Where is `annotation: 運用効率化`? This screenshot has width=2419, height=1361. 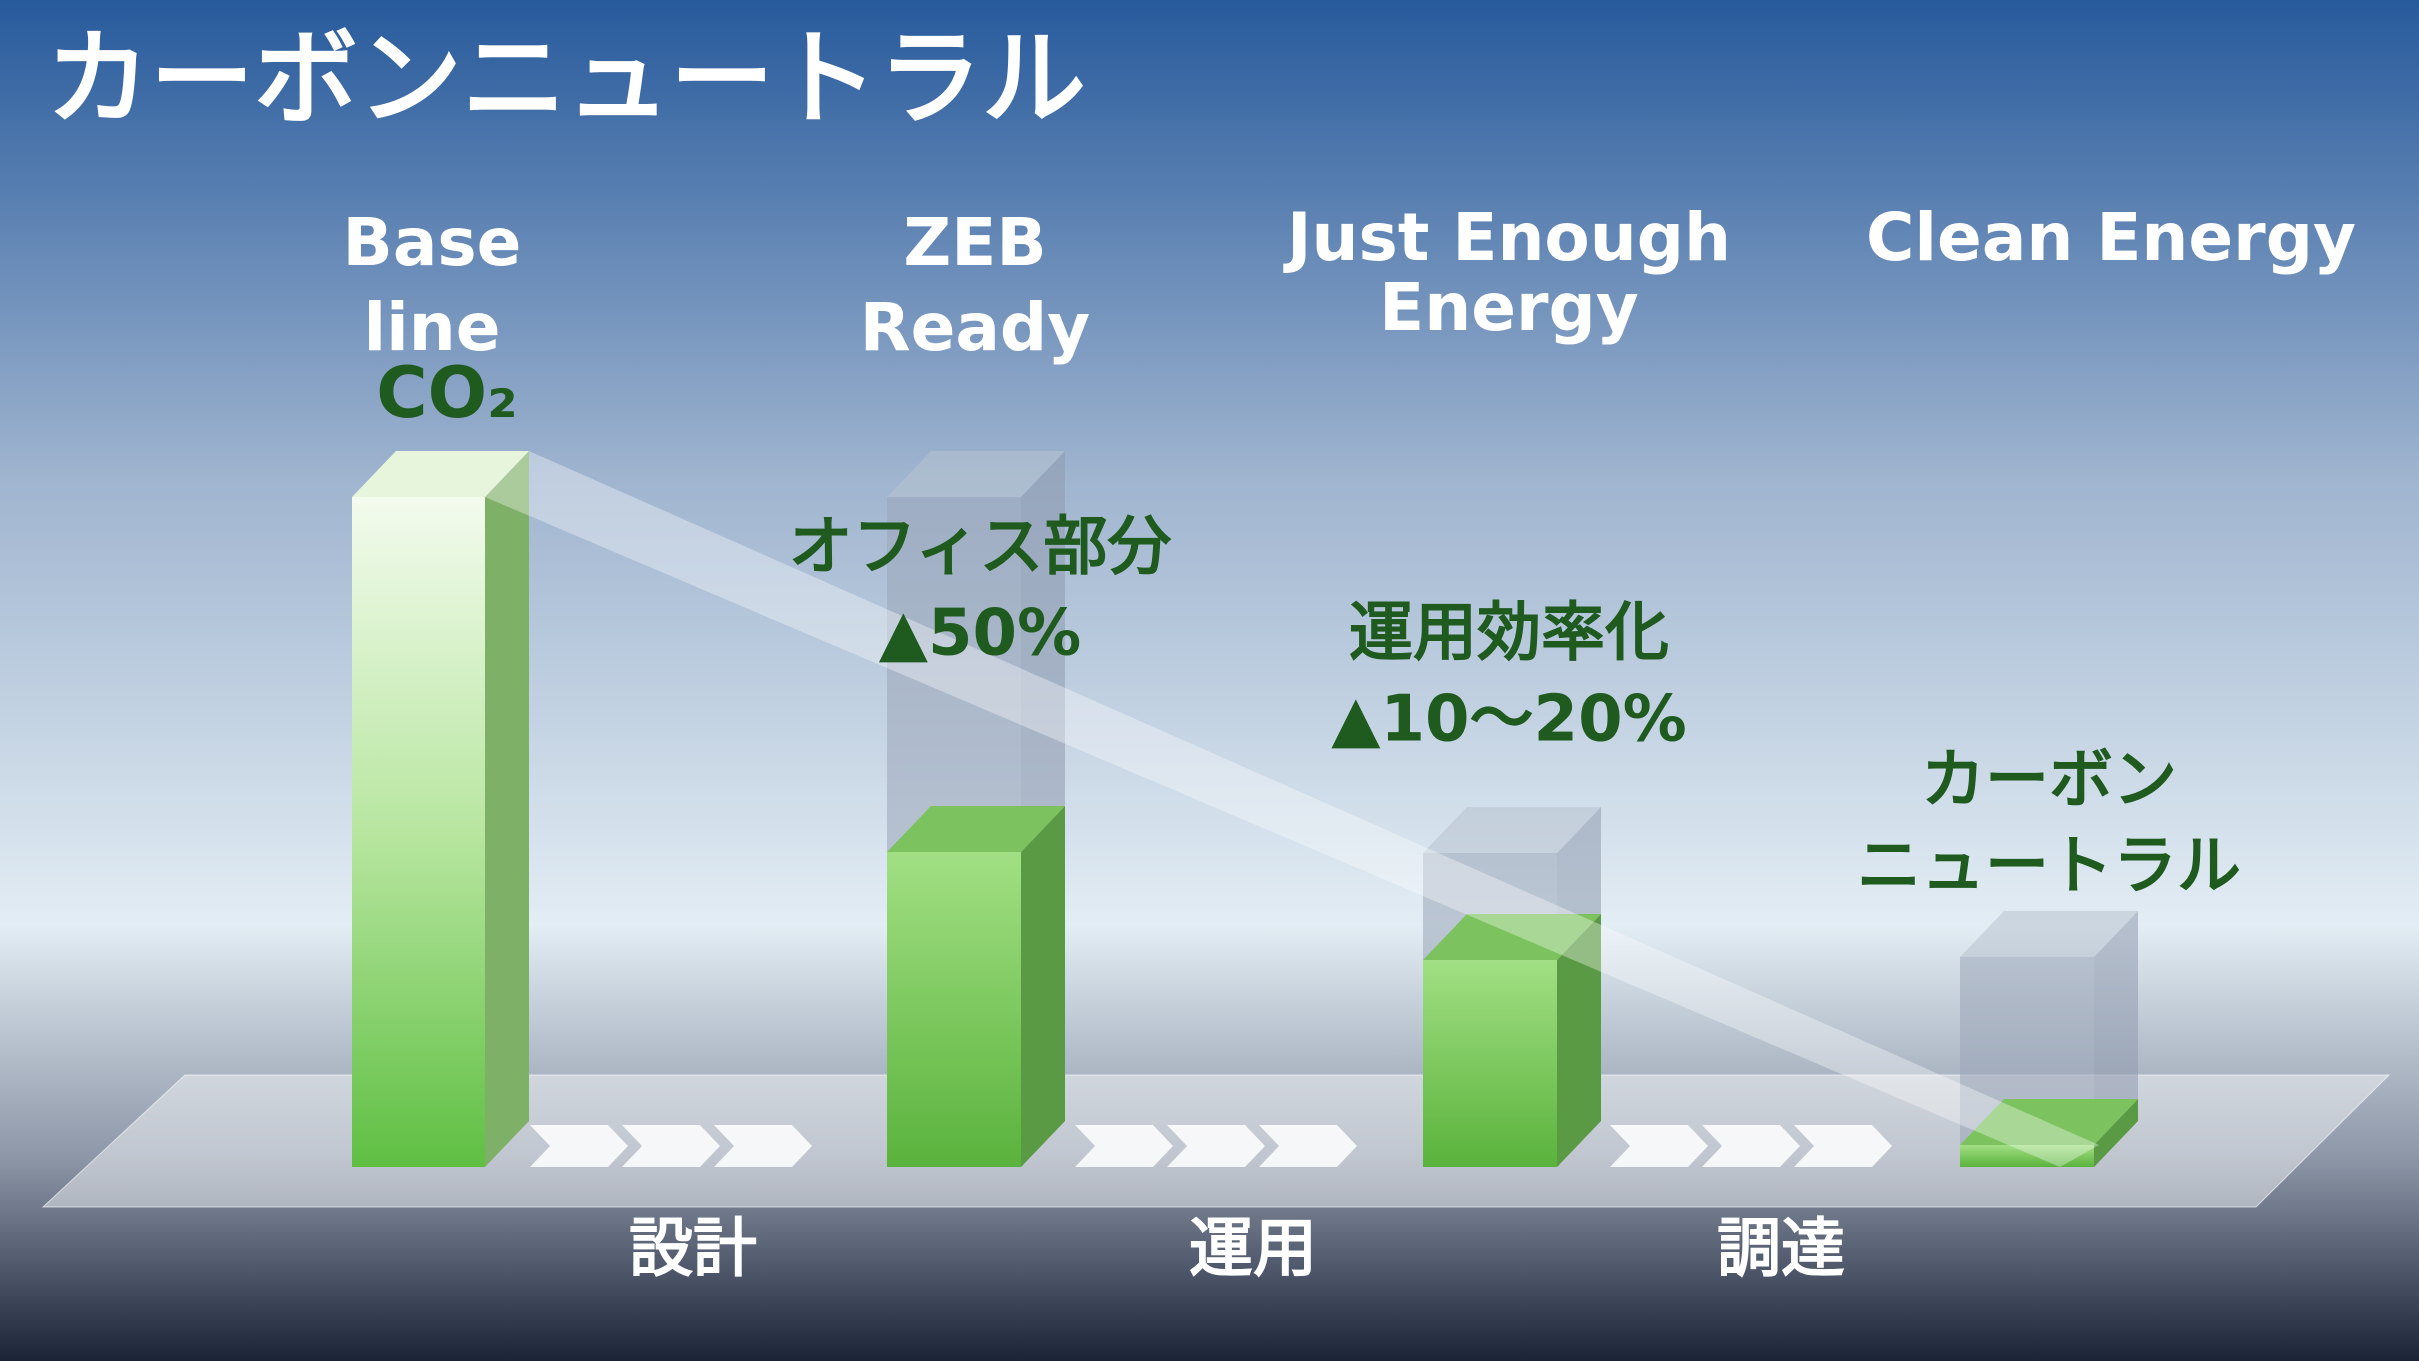
annotation: 運用効率化 is located at coordinates (1509, 634).